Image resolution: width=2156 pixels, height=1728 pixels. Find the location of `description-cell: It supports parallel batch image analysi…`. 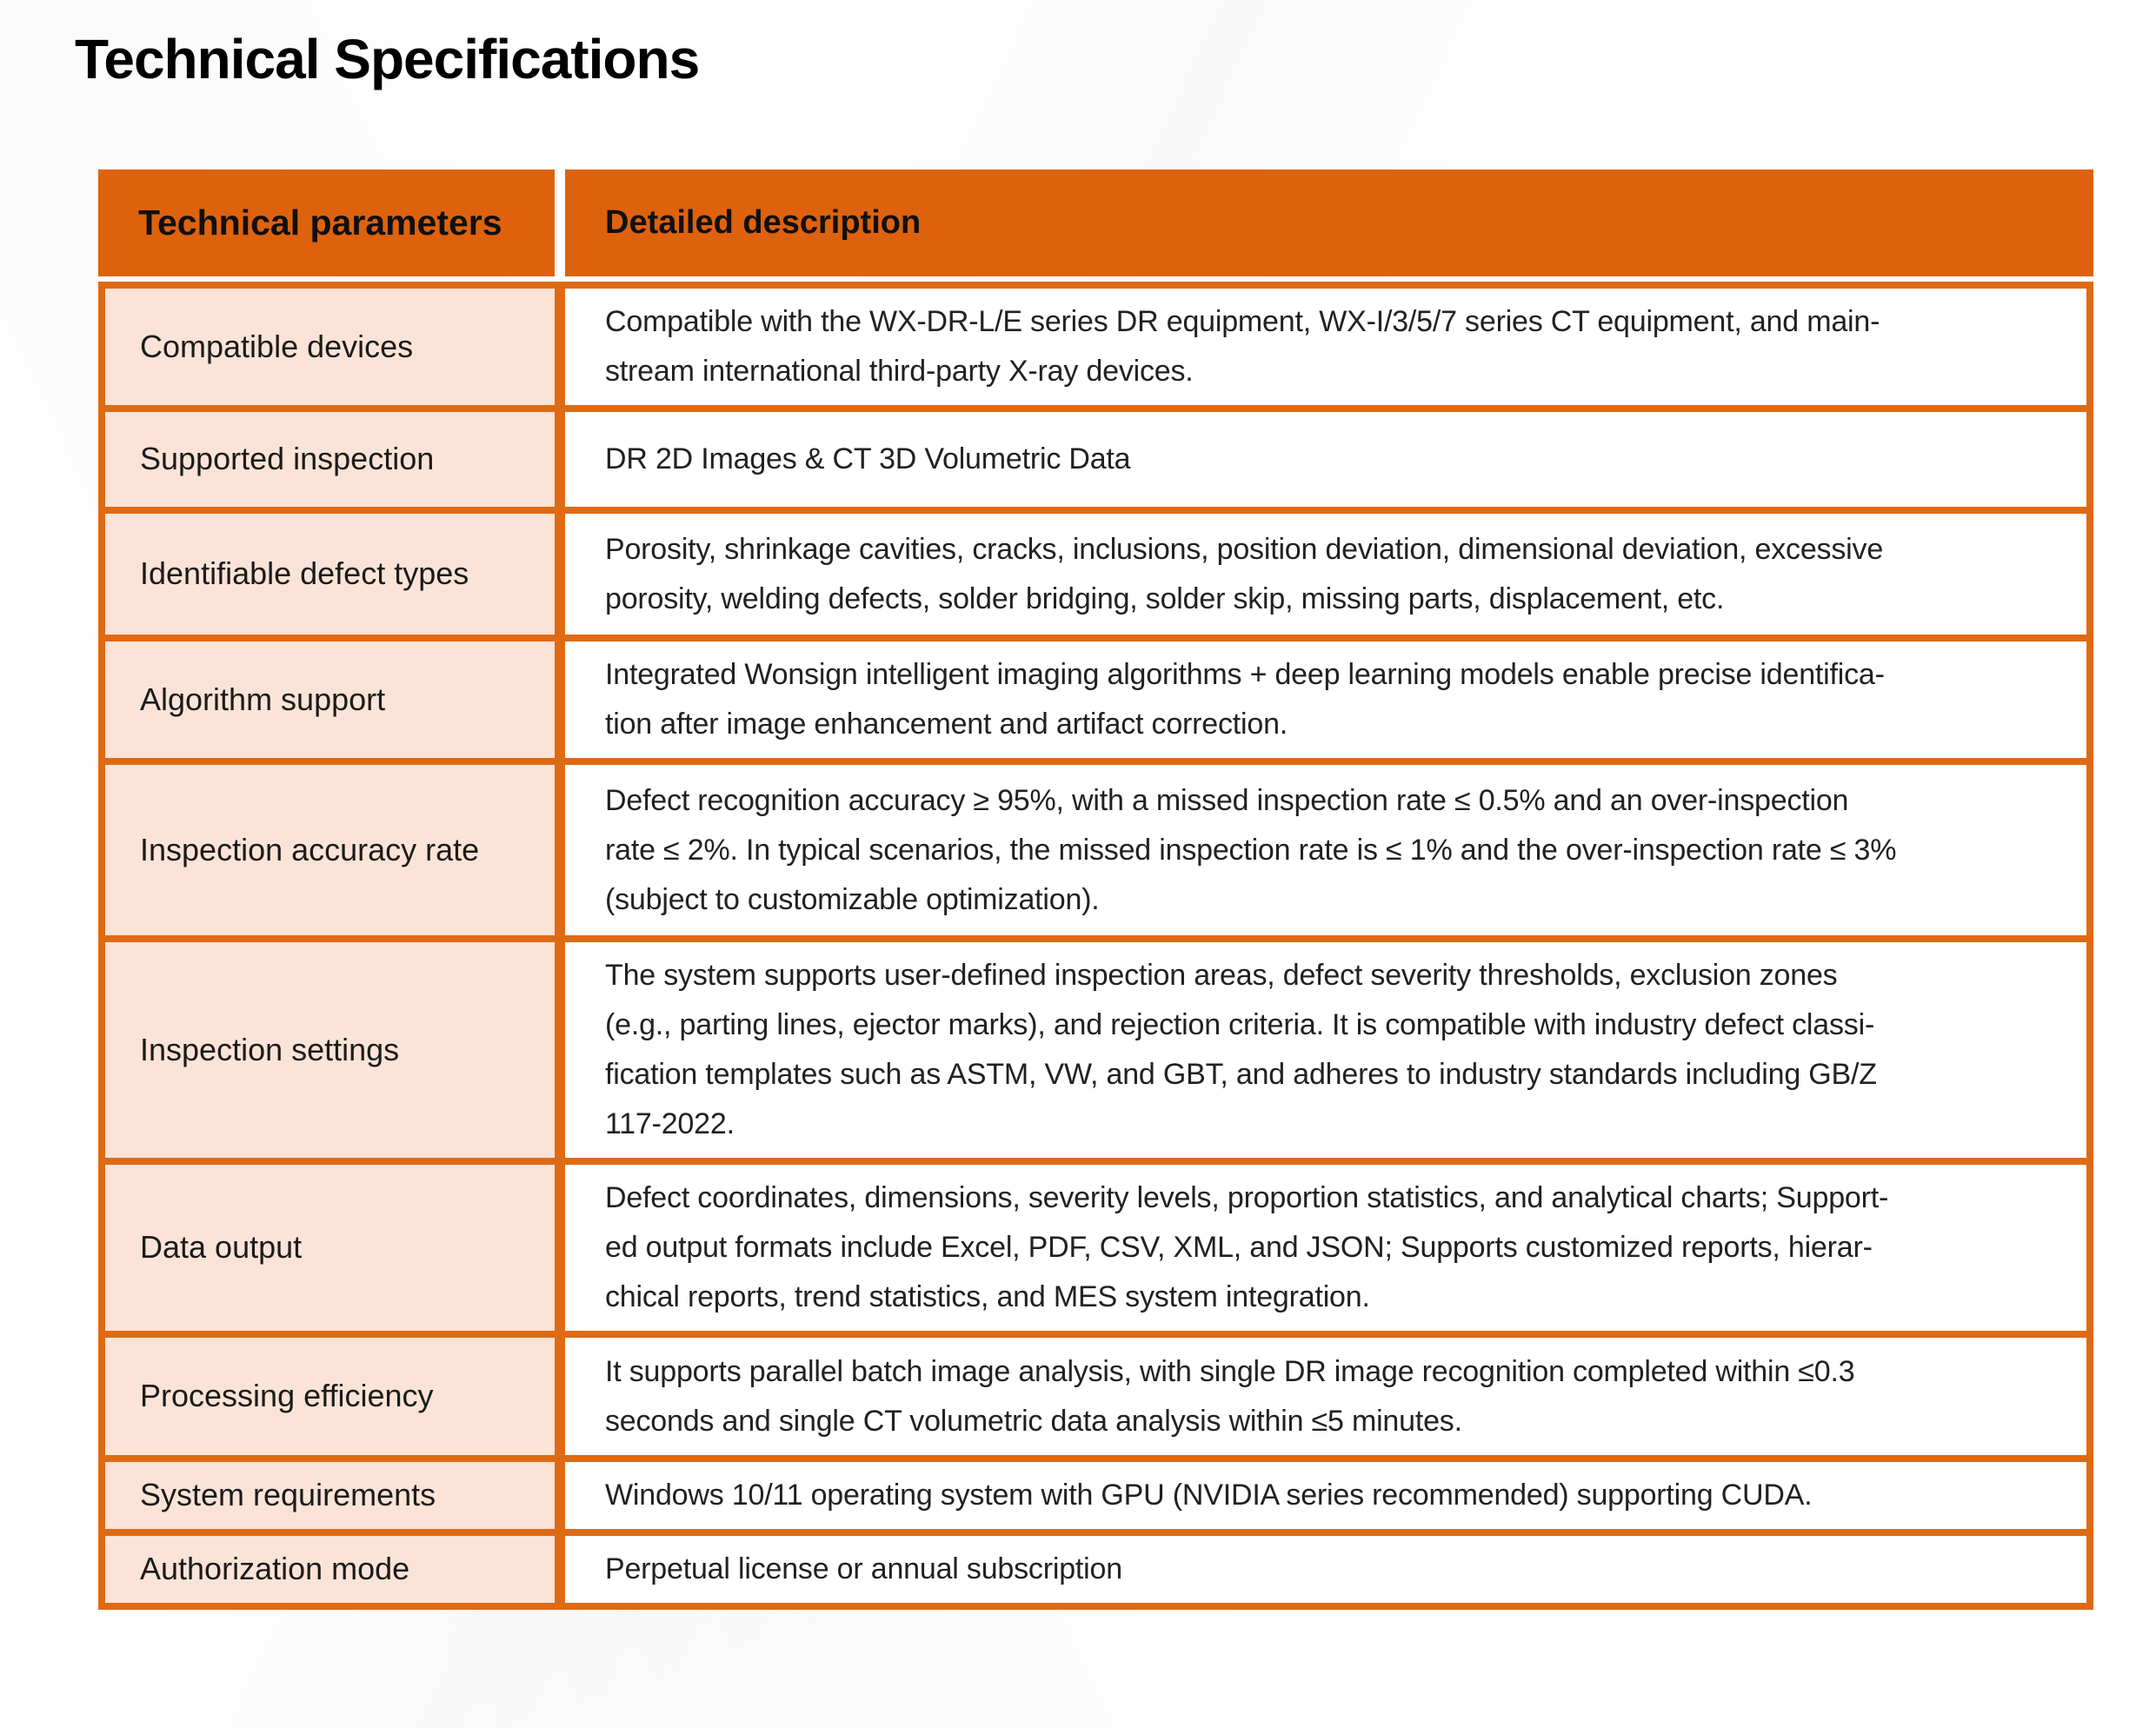

description-cell: It supports parallel batch image analysi… is located at coordinates (1230, 1396).